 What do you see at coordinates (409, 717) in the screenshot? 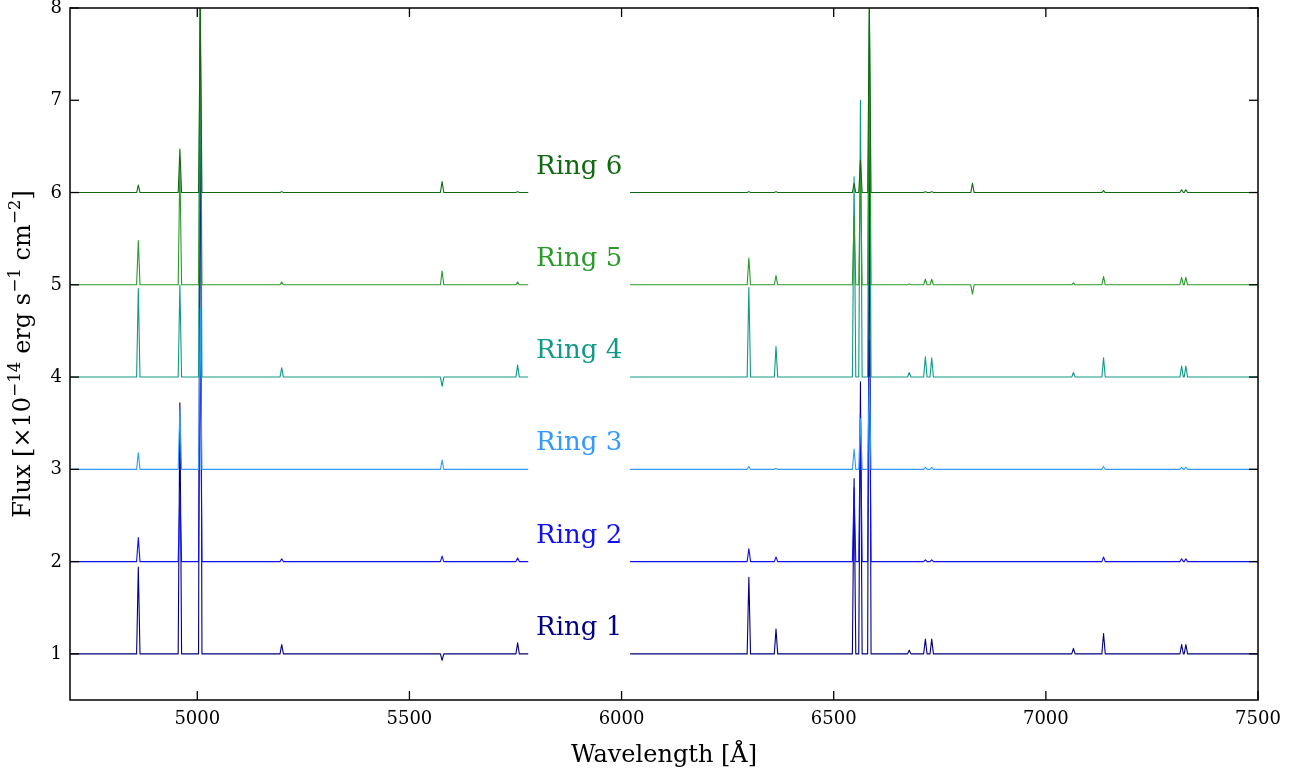
I see `x-tick-label: 5500` at bounding box center [409, 717].